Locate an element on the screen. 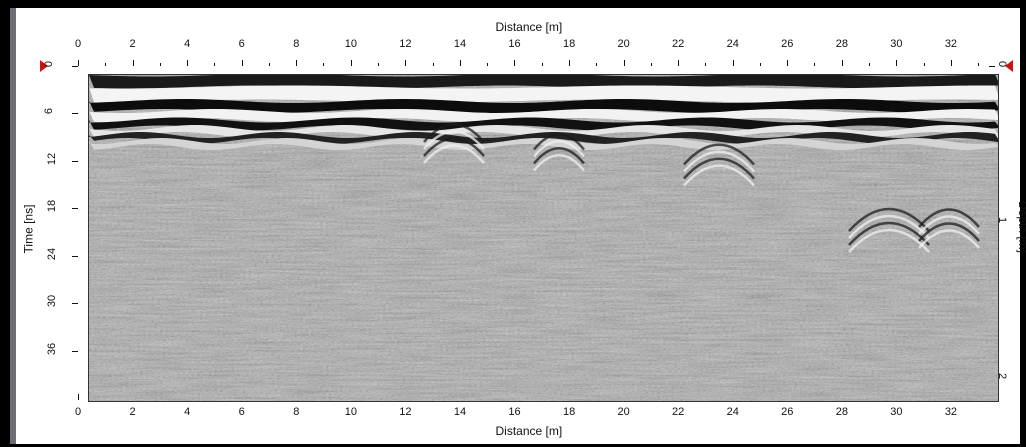  time-tick-label: 24 is located at coordinates (52, 253).